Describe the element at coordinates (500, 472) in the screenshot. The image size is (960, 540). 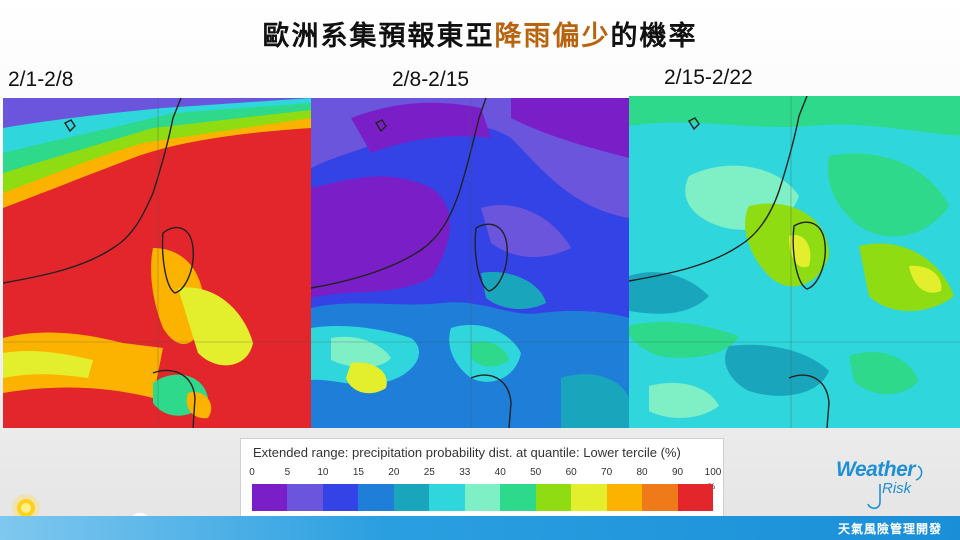
I see `legend-tick-label: 40` at that location.